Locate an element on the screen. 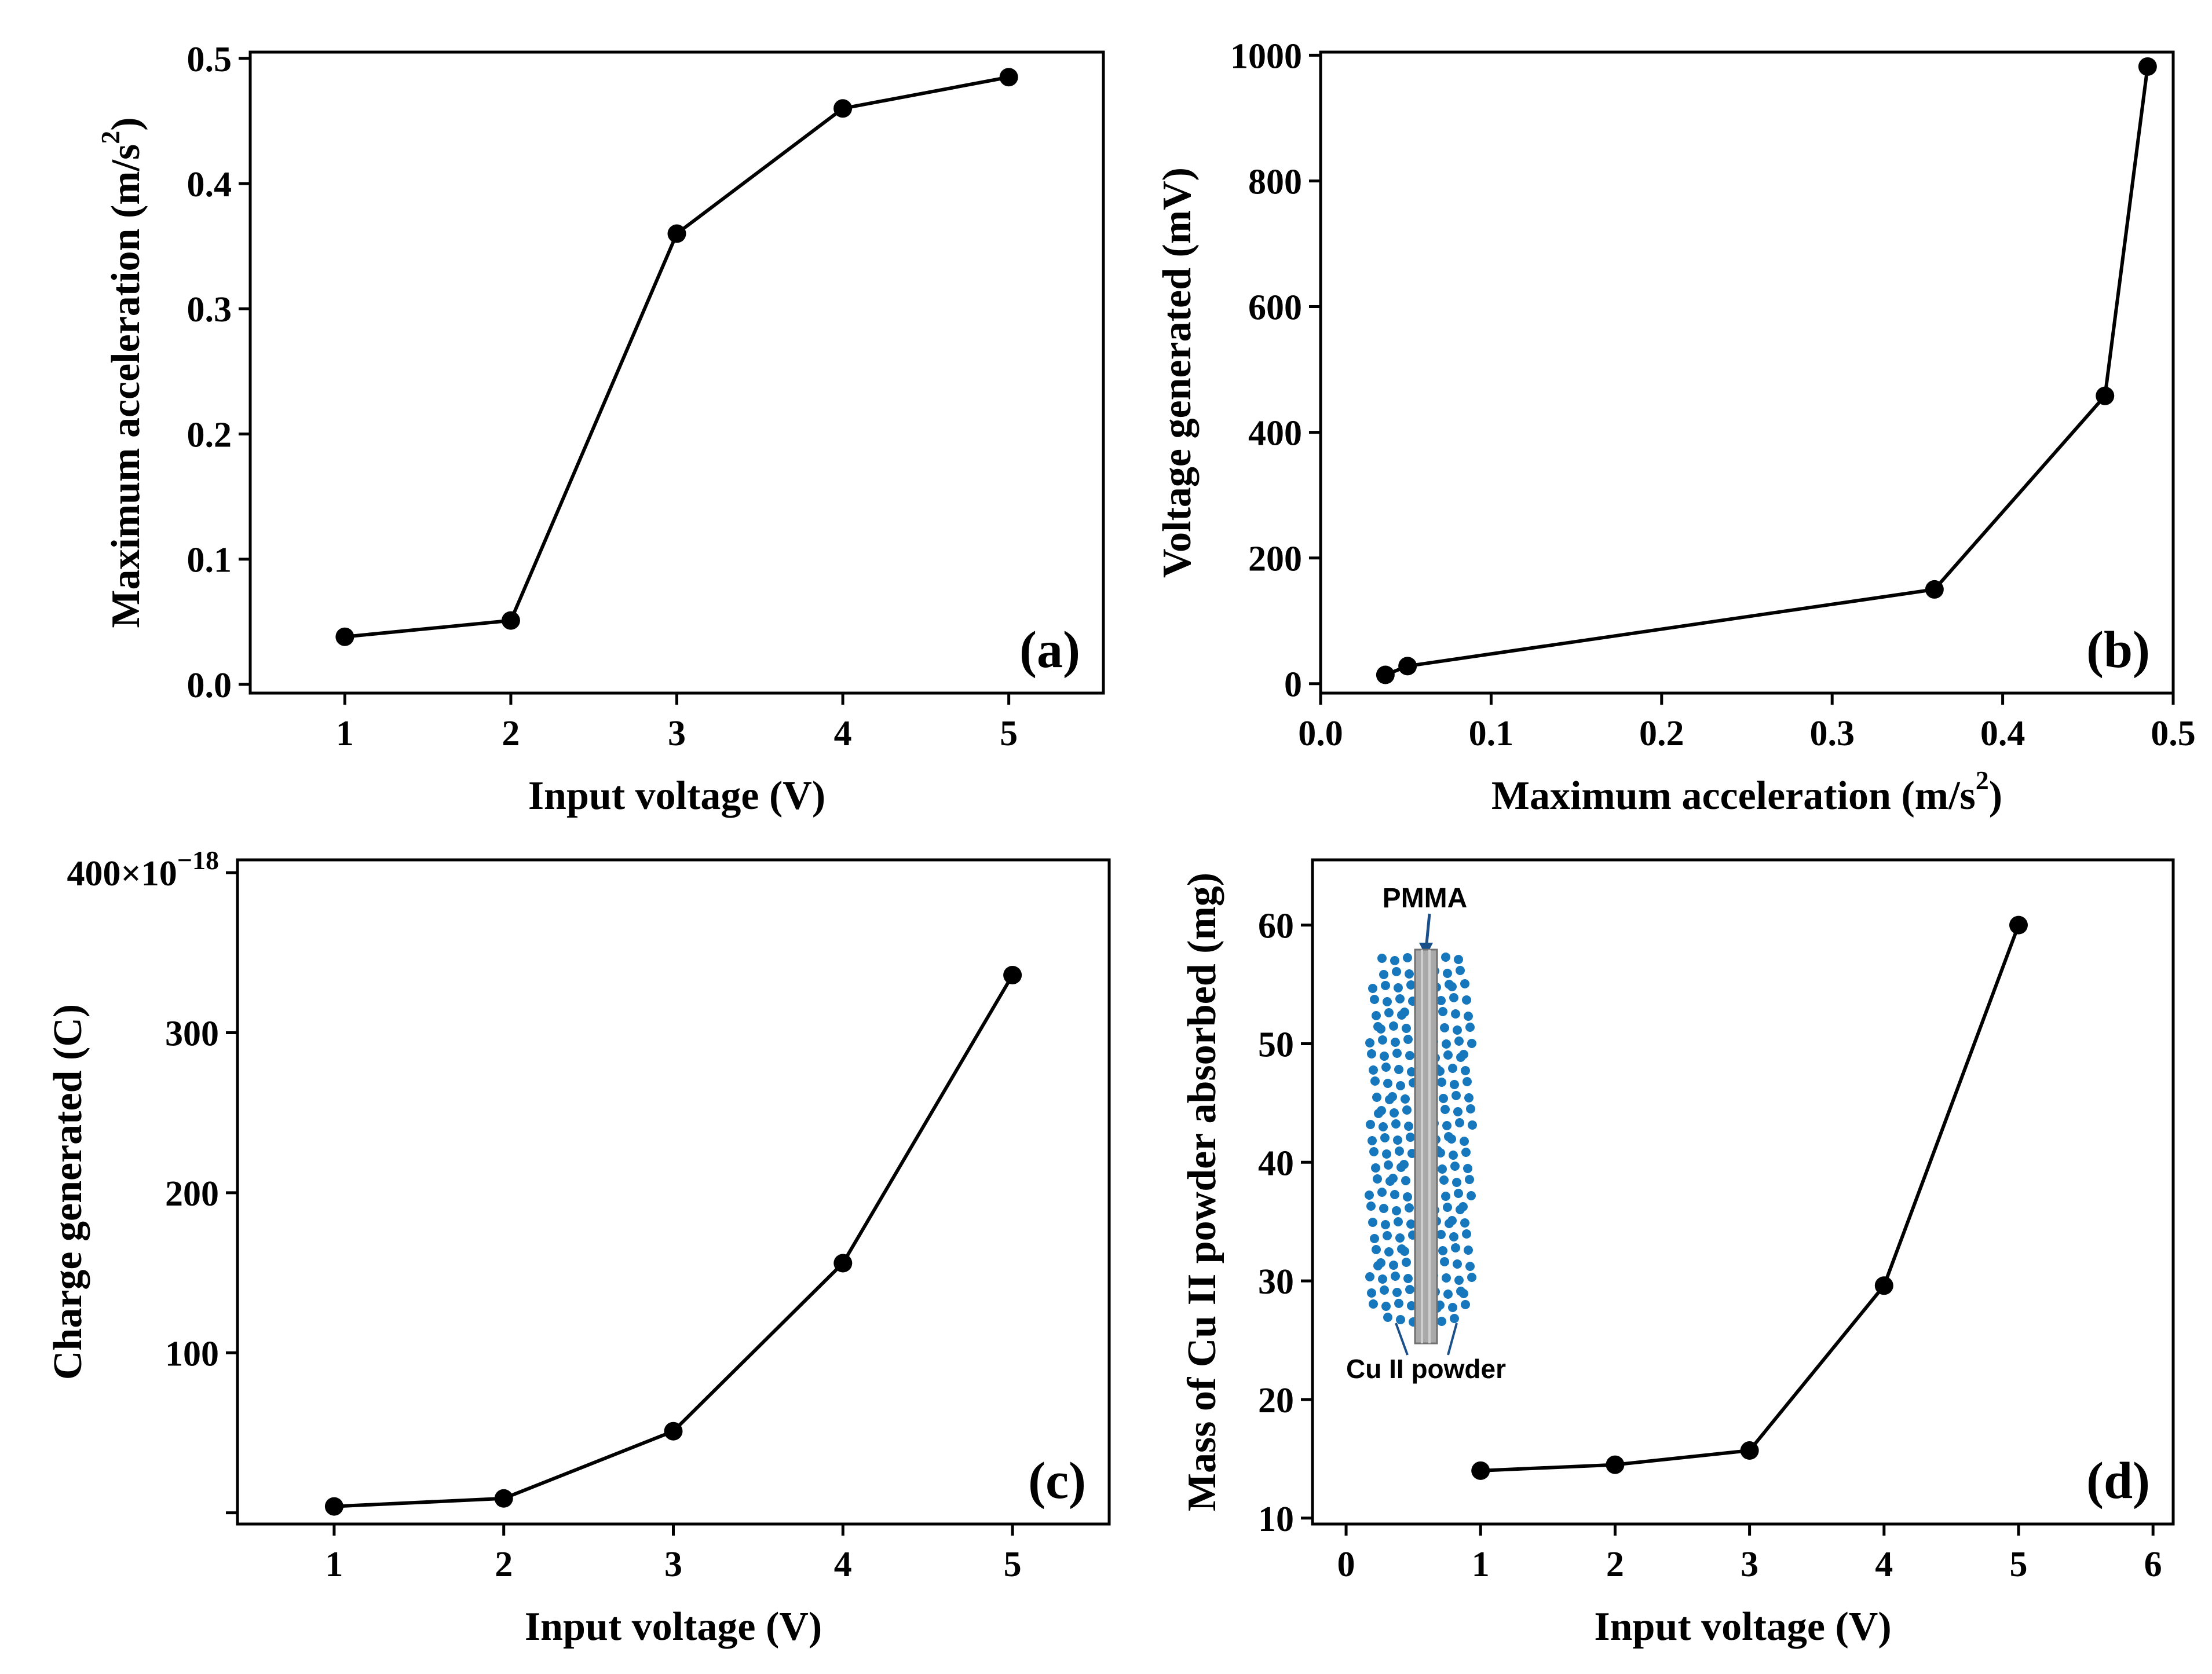 Image resolution: width=2212 pixels, height=1674 pixels. panel-label: (b) is located at coordinates (2118, 650).